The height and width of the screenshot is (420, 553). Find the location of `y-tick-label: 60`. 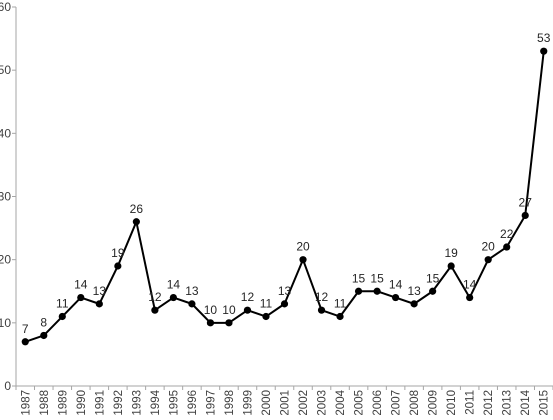

y-tick-label: 60 is located at coordinates (5, 7).